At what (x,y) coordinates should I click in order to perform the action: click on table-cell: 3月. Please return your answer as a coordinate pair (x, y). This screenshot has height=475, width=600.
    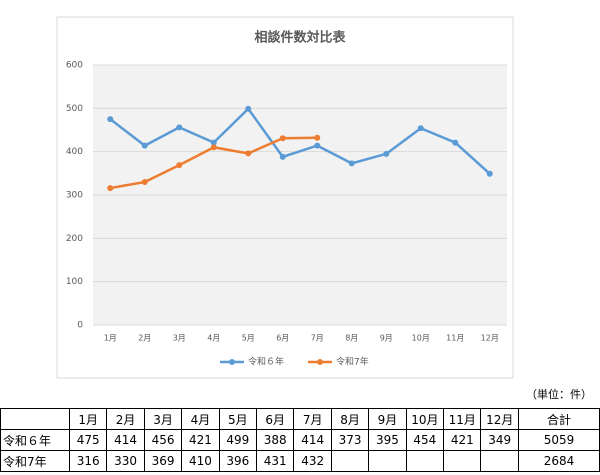
    Looking at the image, I should click on (163, 419).